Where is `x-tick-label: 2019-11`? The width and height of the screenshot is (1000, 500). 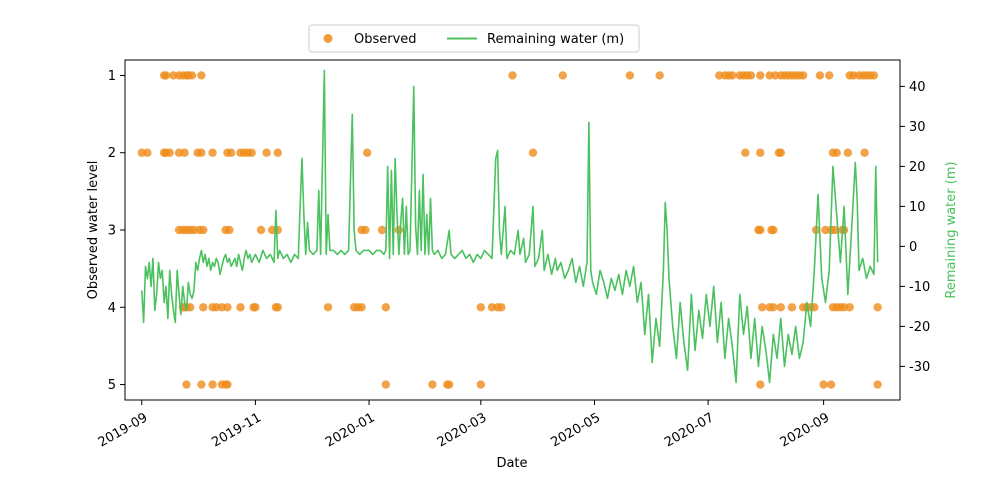 x-tick-label: 2019-11 is located at coordinates (236, 430).